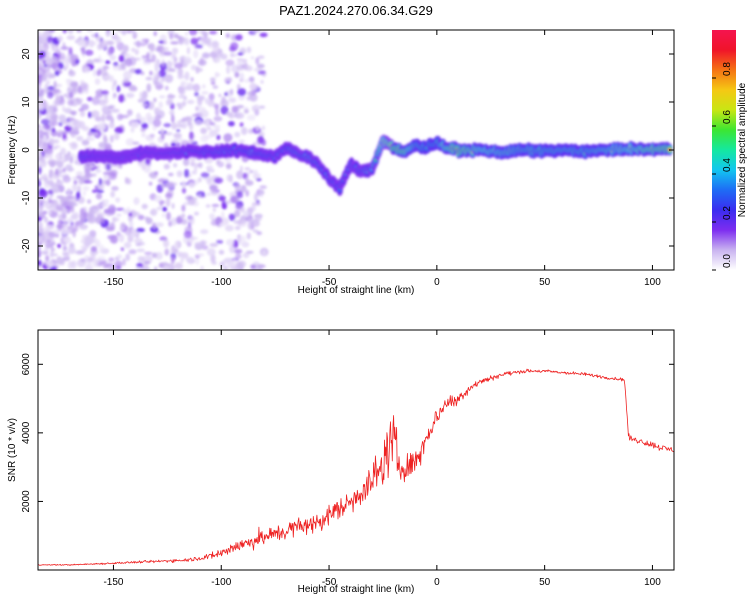 The height and width of the screenshot is (600, 750). I want to click on y-tick-label: 10, so click(26, 102).